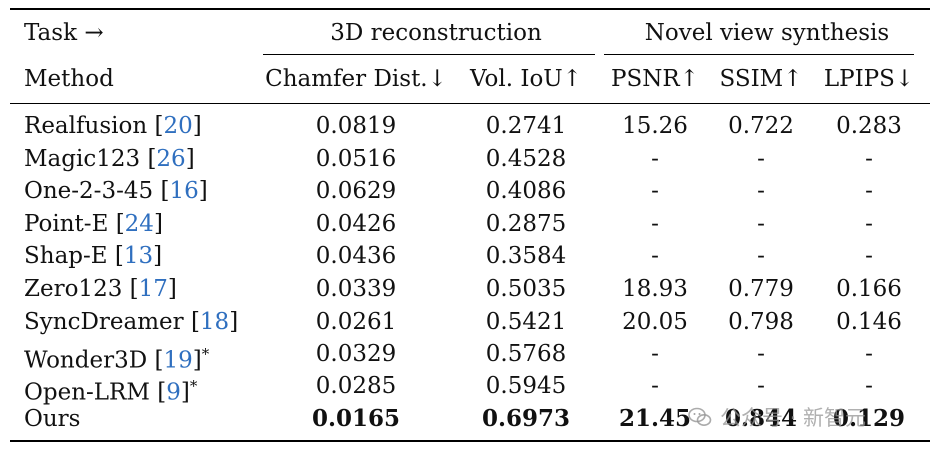 The width and height of the screenshot is (940, 452). I want to click on value-cell: 0.129, so click(869, 418).